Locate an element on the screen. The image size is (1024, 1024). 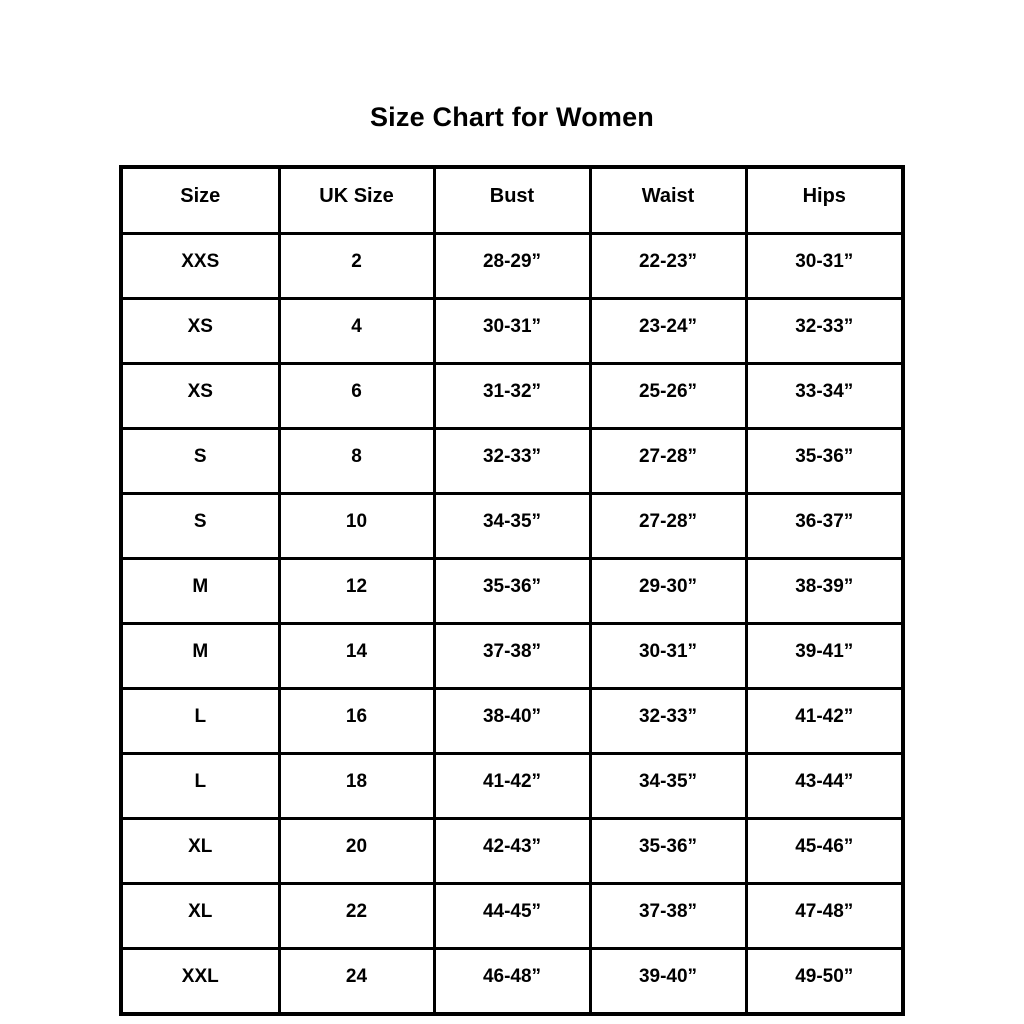
cell-waist: 25-26” is located at coordinates (668, 396).